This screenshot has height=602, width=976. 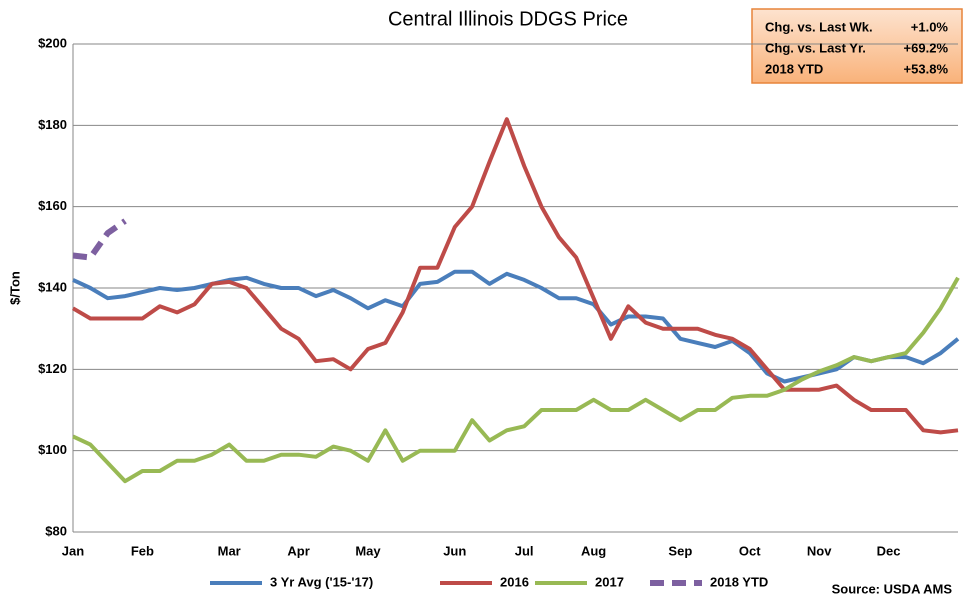 I want to click on info-box, so click(x=857, y=46).